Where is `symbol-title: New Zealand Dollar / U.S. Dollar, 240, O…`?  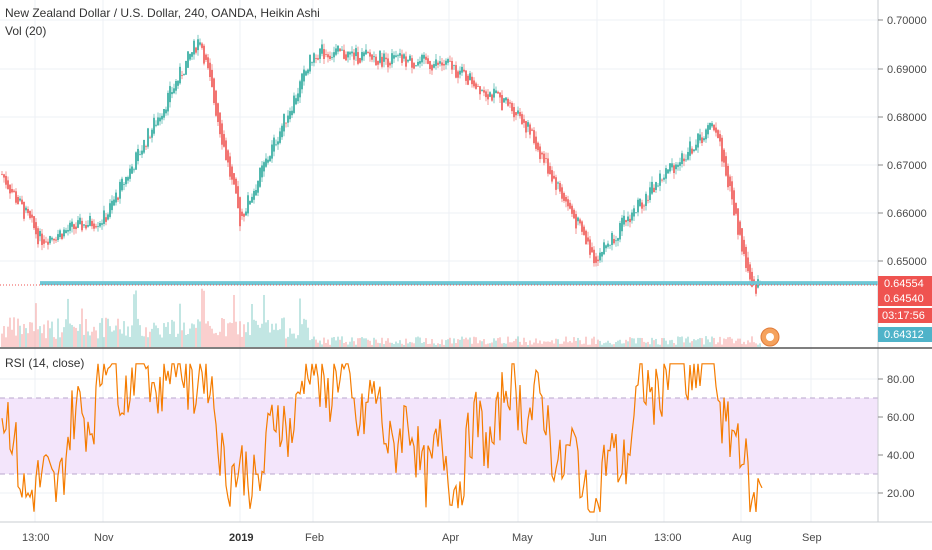 symbol-title: New Zealand Dollar / U.S. Dollar, 240, O… is located at coordinates (162, 13).